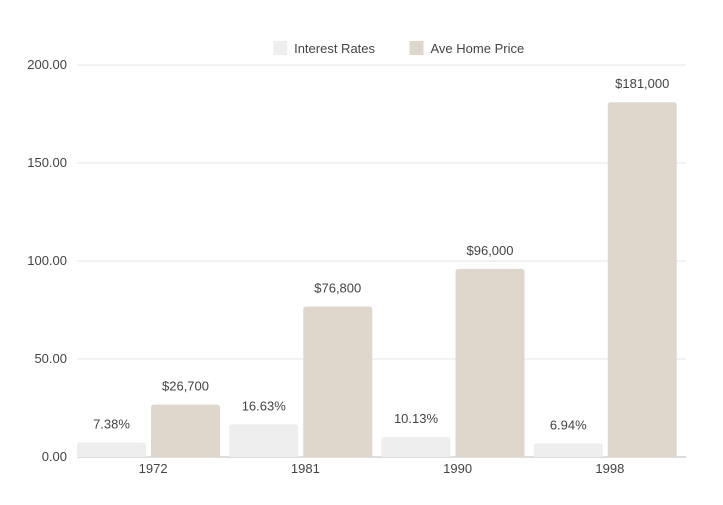 The height and width of the screenshot is (505, 723). What do you see at coordinates (416, 418) in the screenshot?
I see `data-label: 10.13%` at bounding box center [416, 418].